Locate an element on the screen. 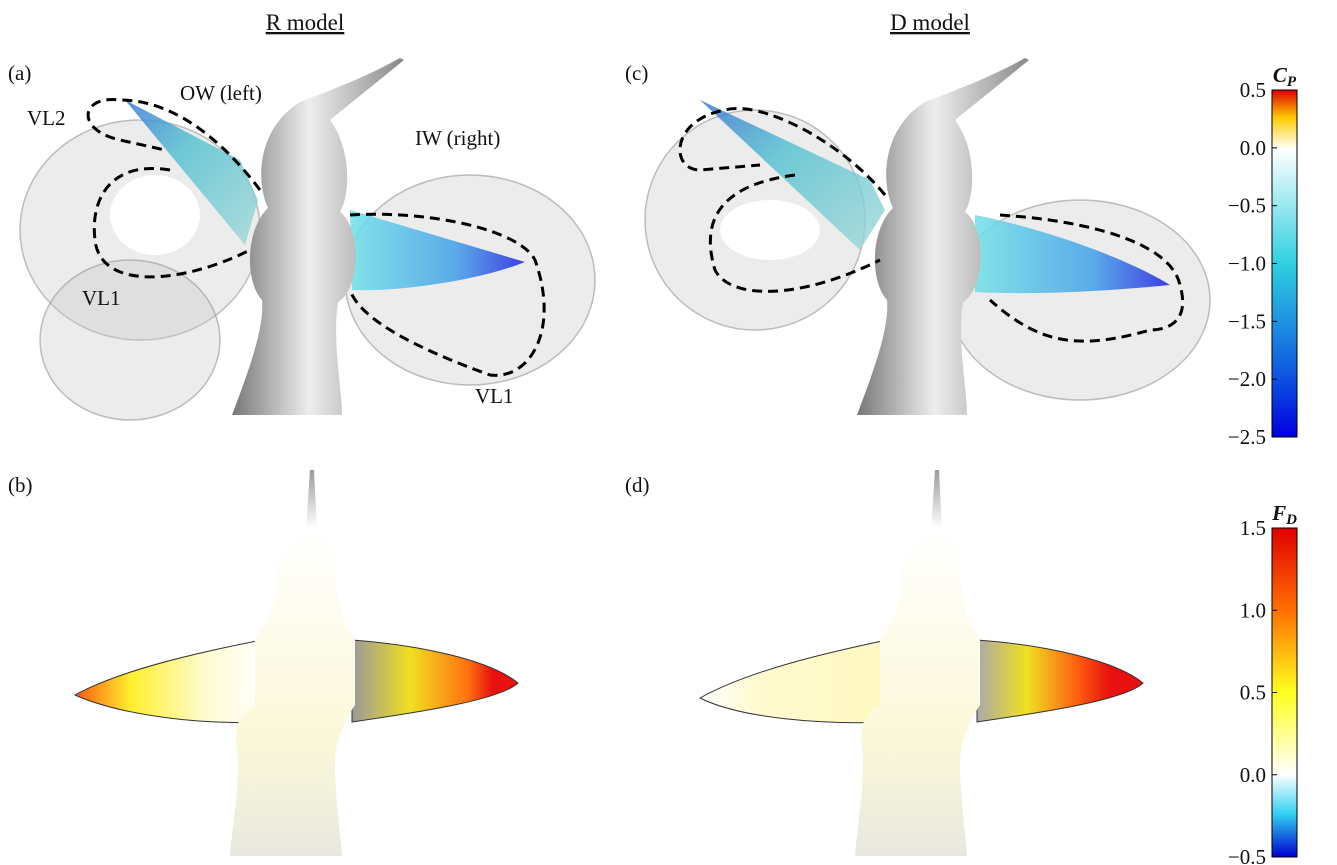 This screenshot has height=865, width=1337. subscript: D is located at coordinates (1291, 520).